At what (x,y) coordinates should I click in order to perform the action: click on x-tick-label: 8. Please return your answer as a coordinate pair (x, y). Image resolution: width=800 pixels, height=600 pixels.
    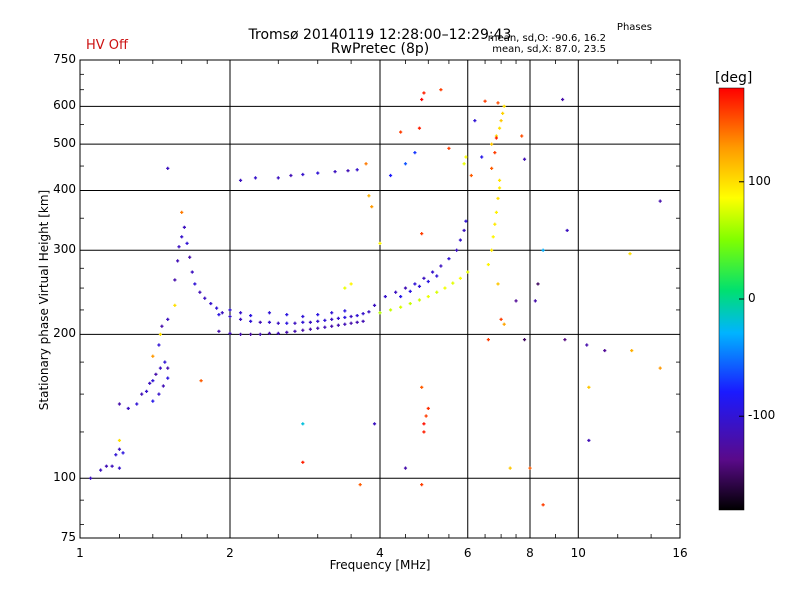
    Looking at the image, I should click on (530, 553).